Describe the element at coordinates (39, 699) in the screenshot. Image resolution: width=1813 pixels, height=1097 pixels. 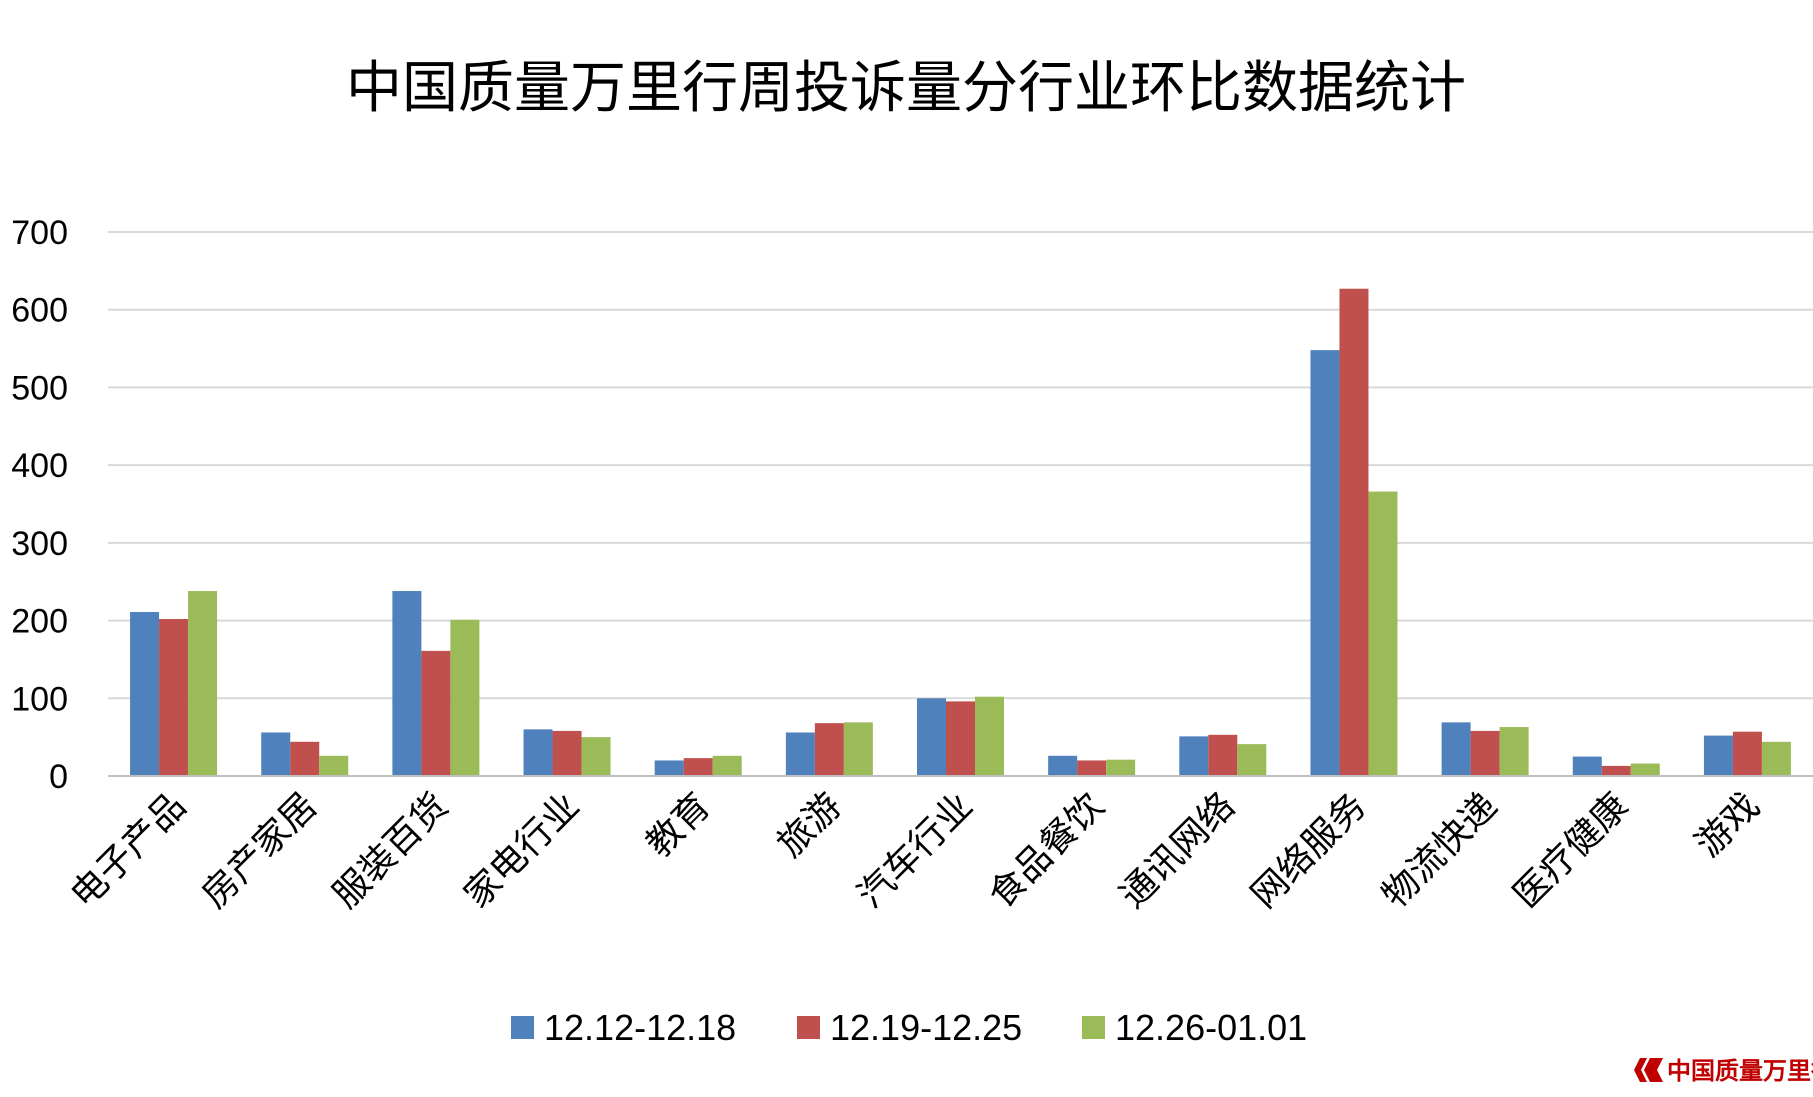
I see `y-tick-label: 100` at that location.